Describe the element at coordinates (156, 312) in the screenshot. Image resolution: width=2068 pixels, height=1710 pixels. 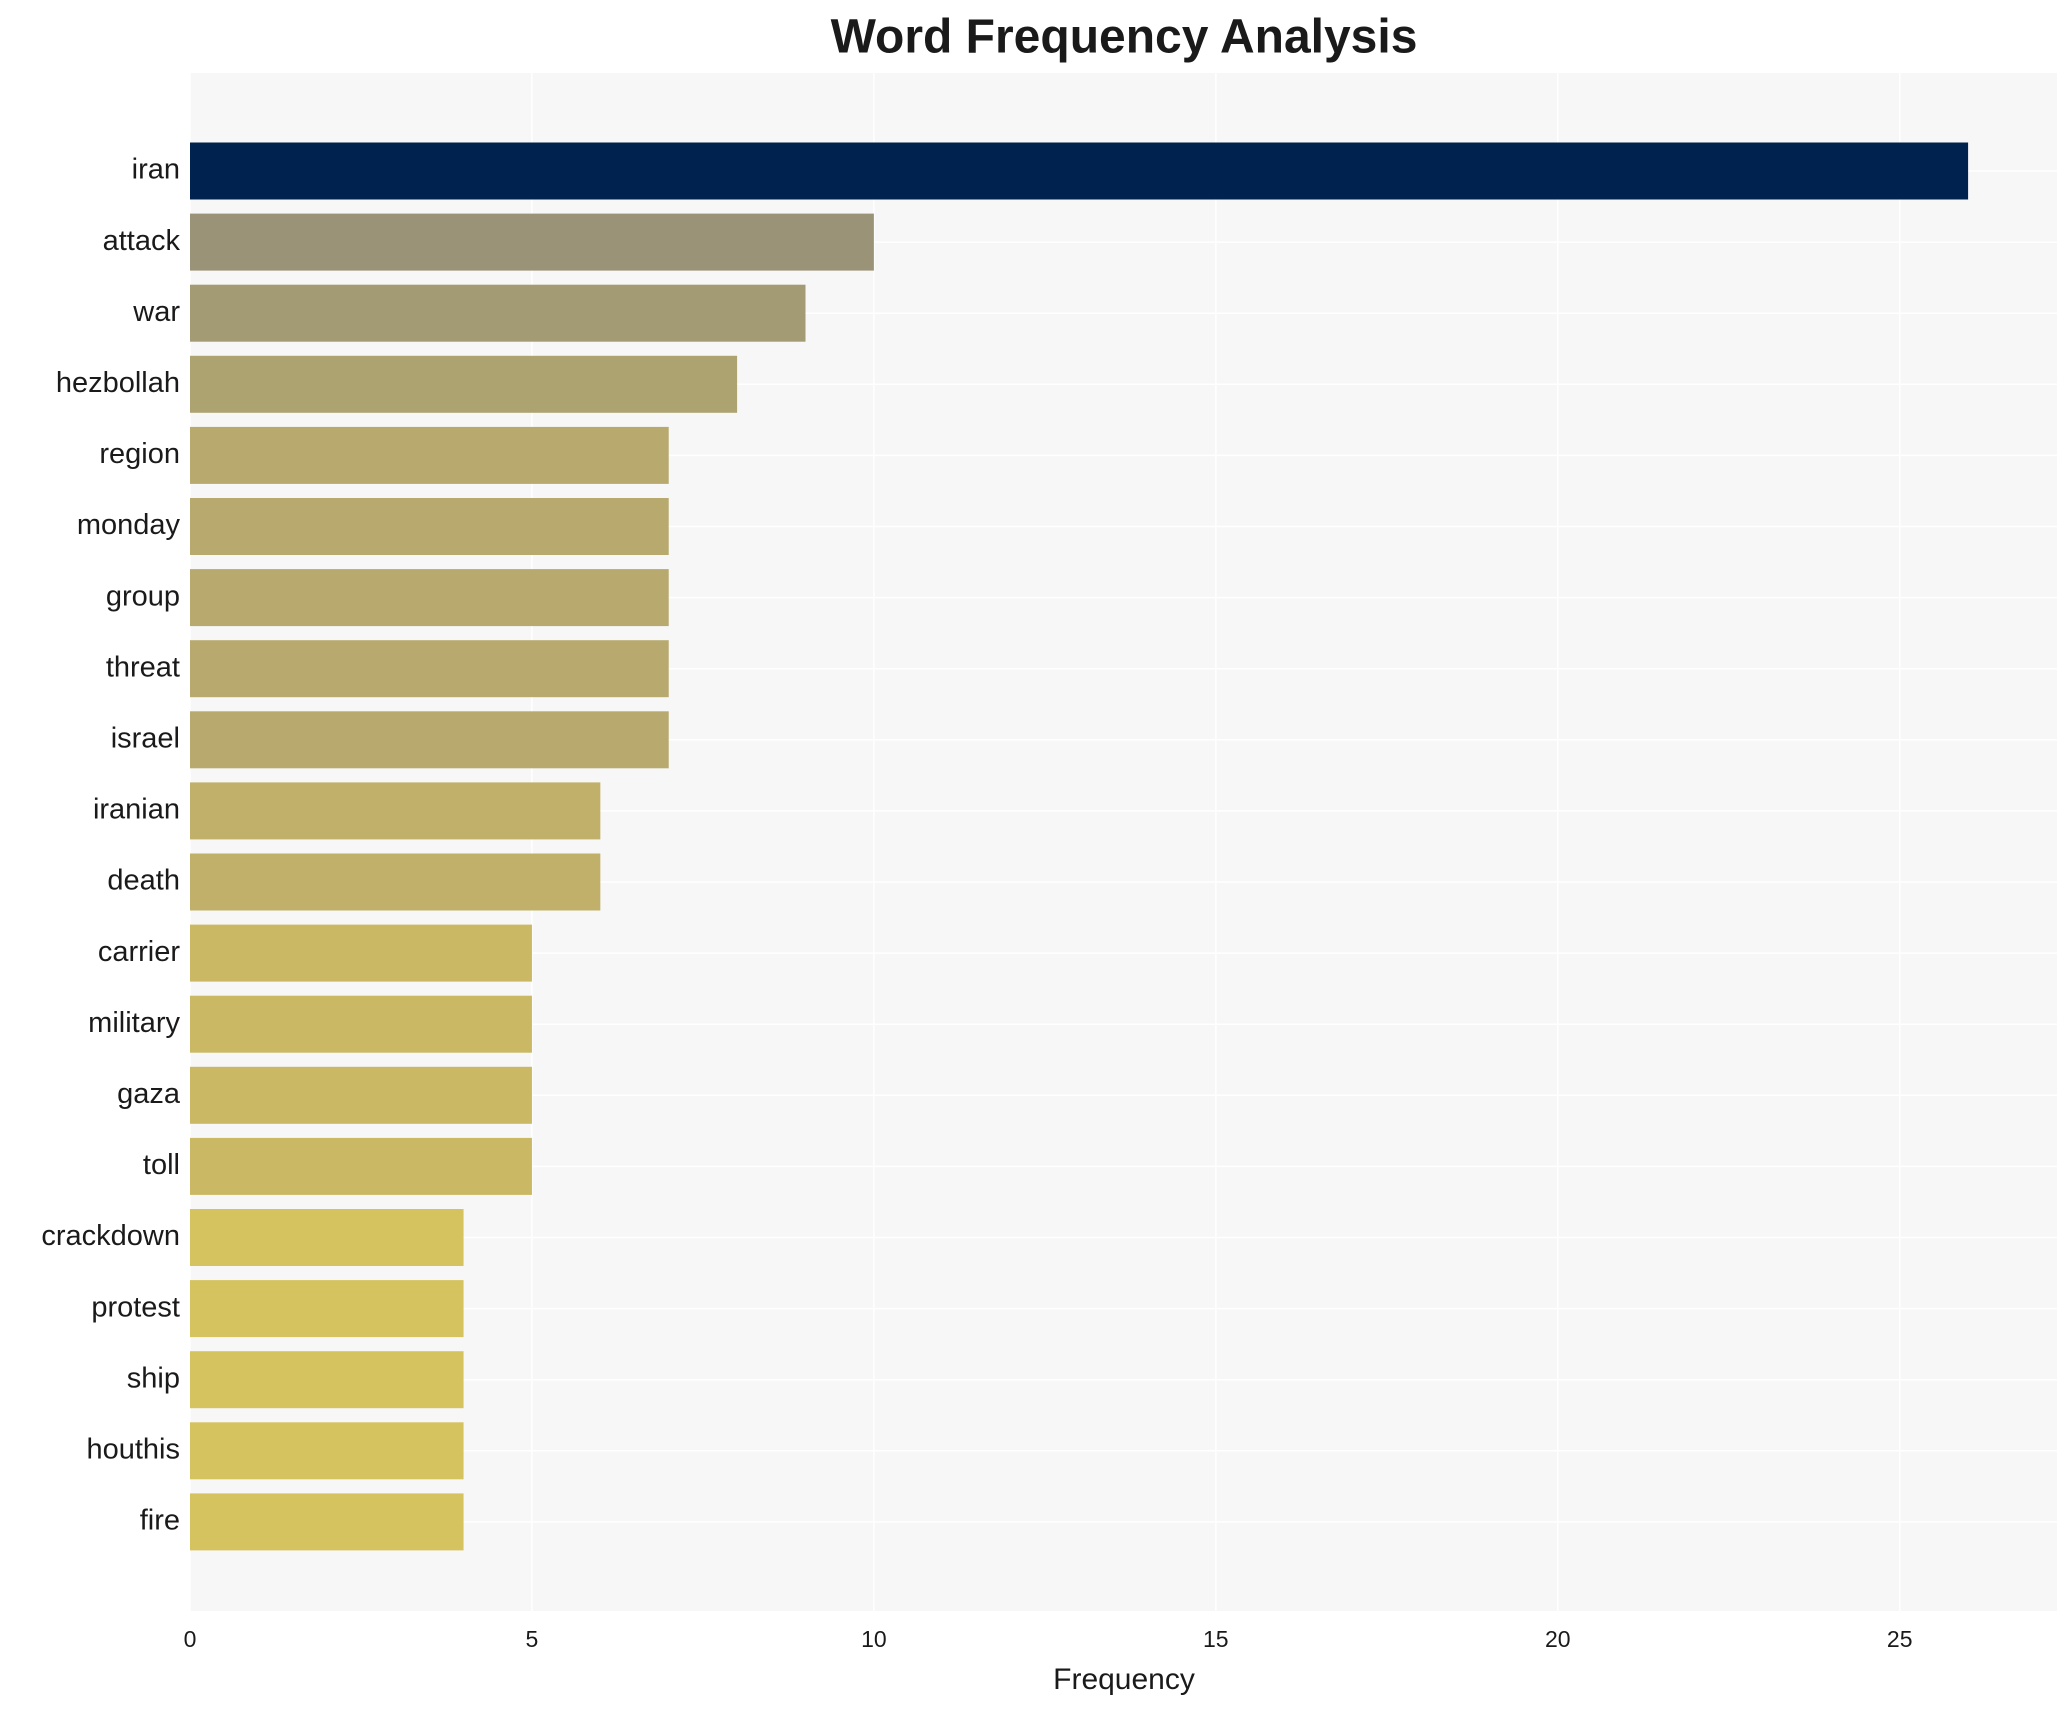
I see `y-tick-label: war` at that location.